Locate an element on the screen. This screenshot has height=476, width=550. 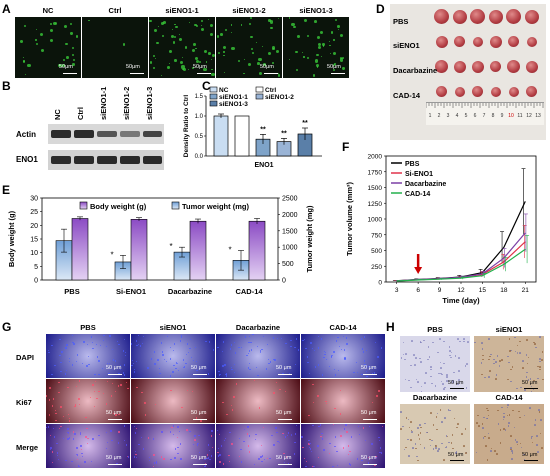
panel-label-a: A is located at coordinates (6, 9).